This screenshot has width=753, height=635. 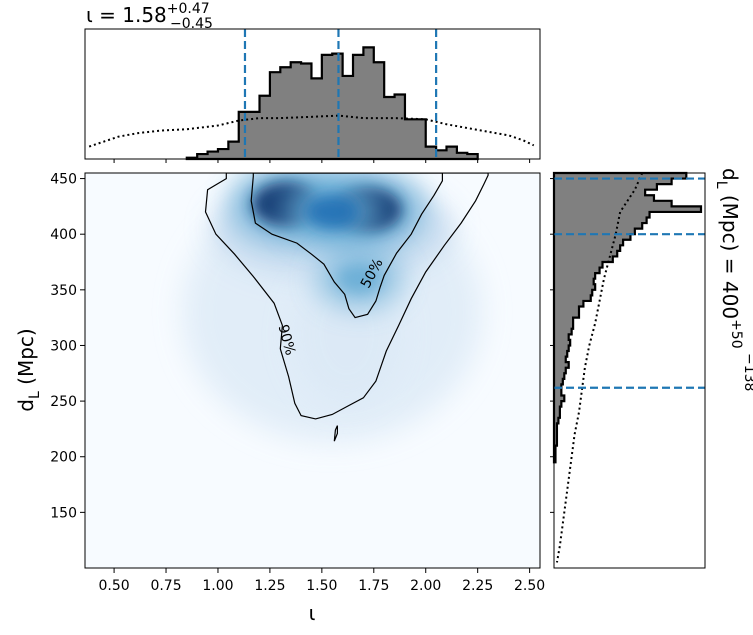 I want to click on x-tick-label: 0.75, so click(x=165, y=586).